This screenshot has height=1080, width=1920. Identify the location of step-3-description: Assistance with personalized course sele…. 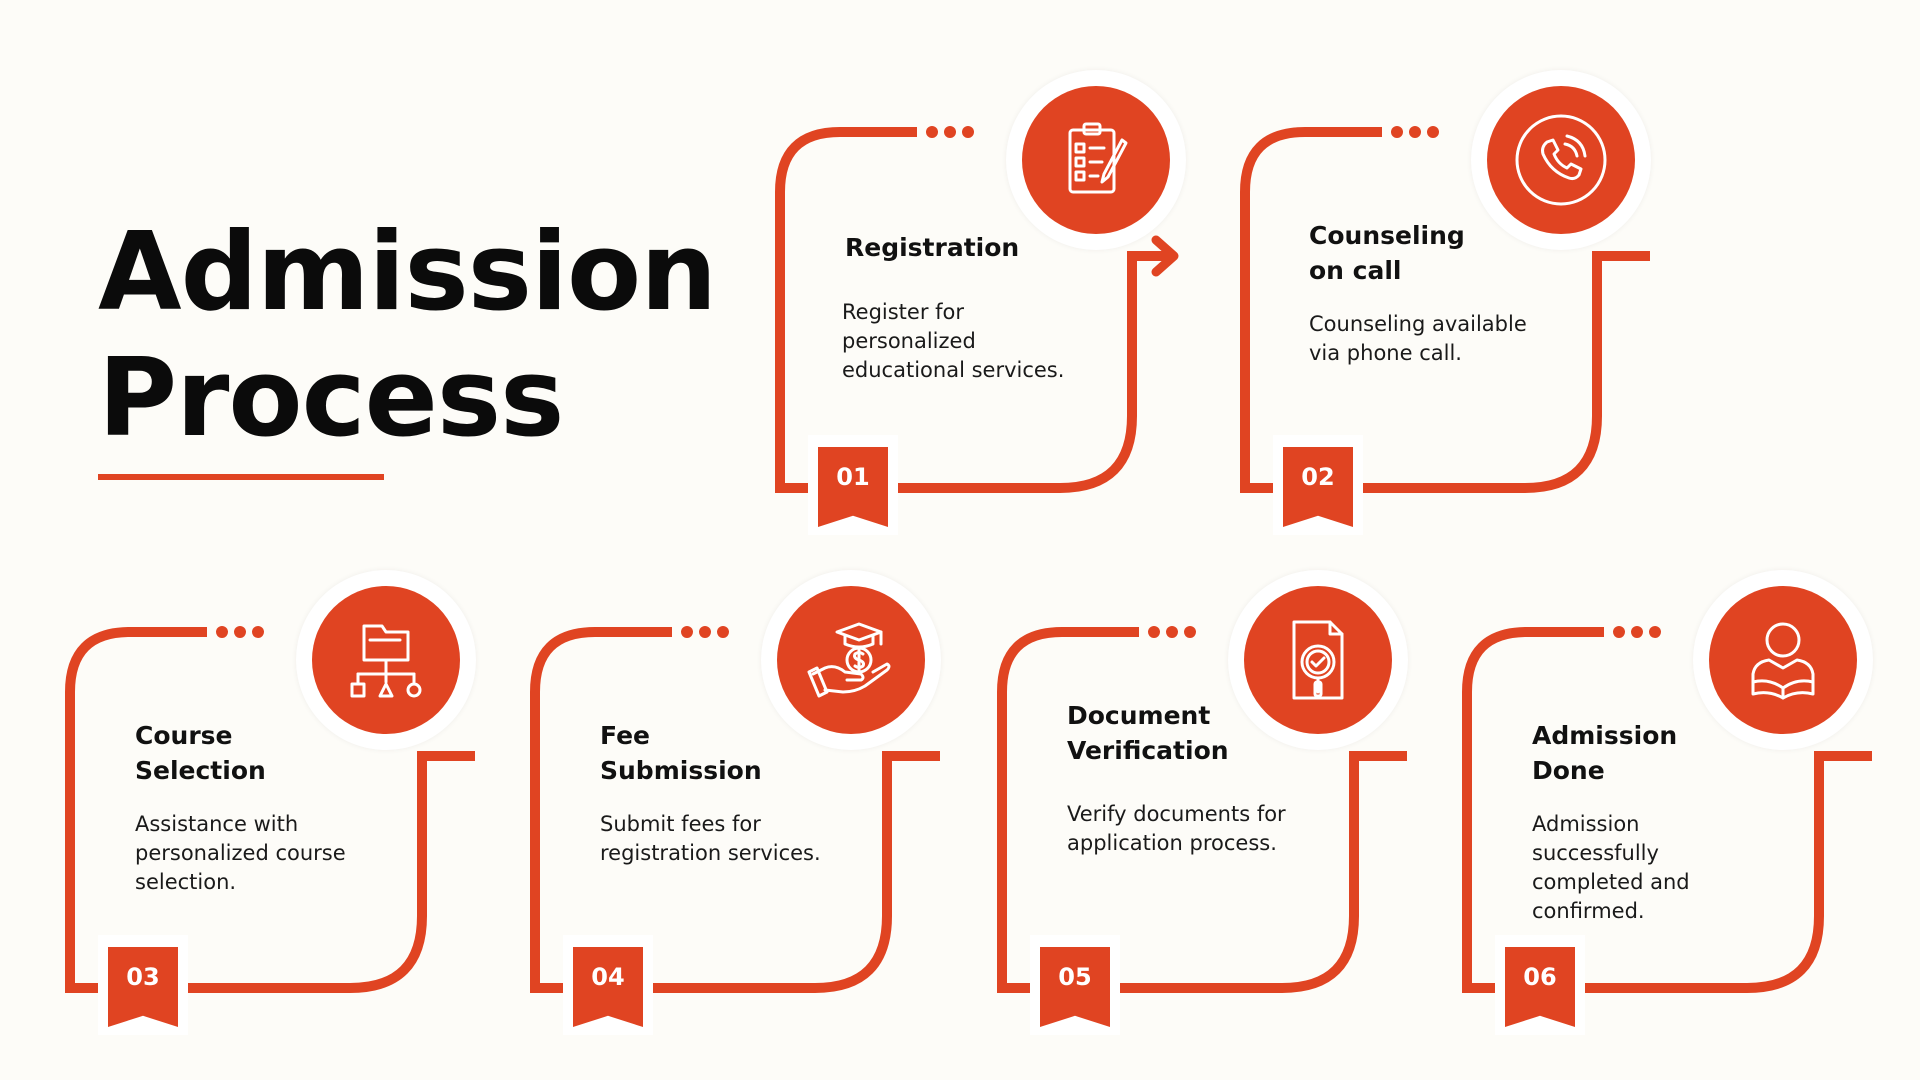
(240, 853).